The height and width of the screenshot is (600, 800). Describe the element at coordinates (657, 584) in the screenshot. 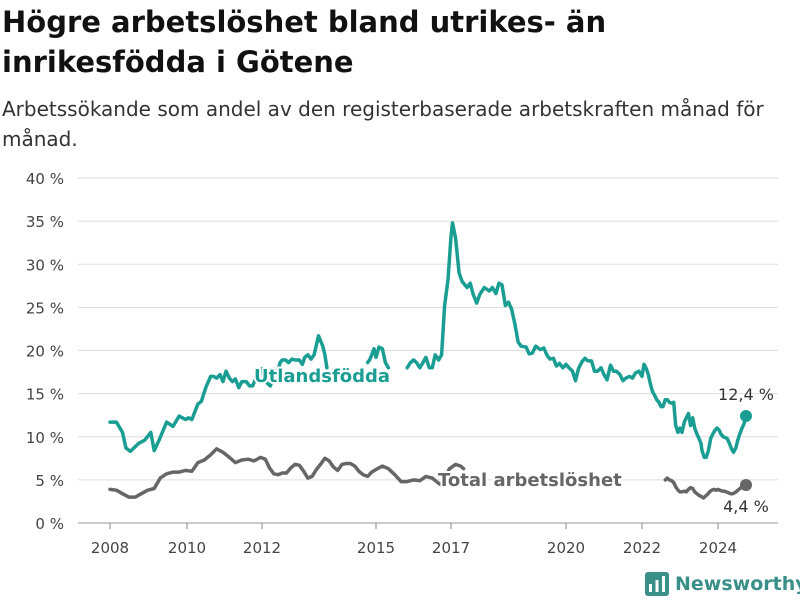

I see `newsworthy-logo-icon` at that location.